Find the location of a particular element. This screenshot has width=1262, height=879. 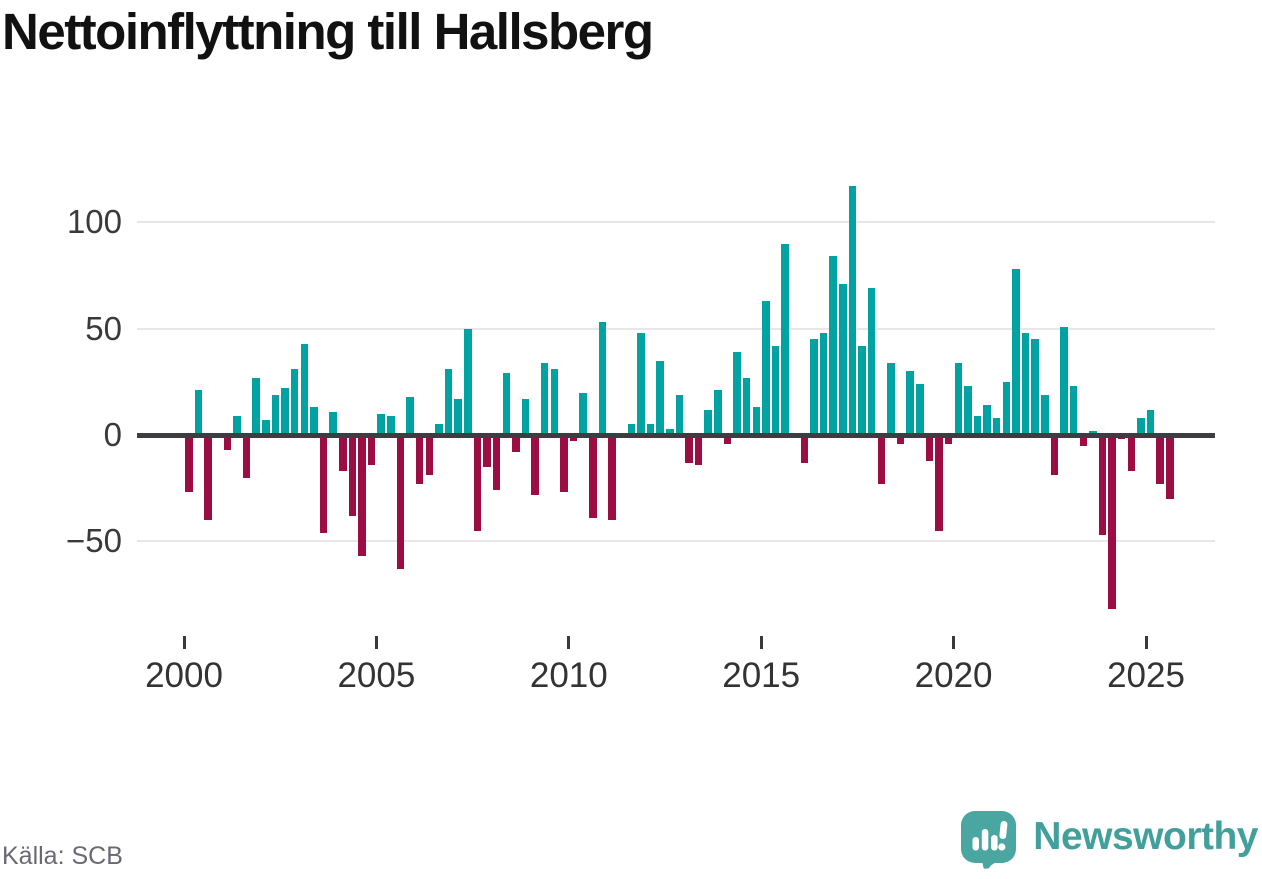

y-axis-label: 50 is located at coordinates (103, 328).